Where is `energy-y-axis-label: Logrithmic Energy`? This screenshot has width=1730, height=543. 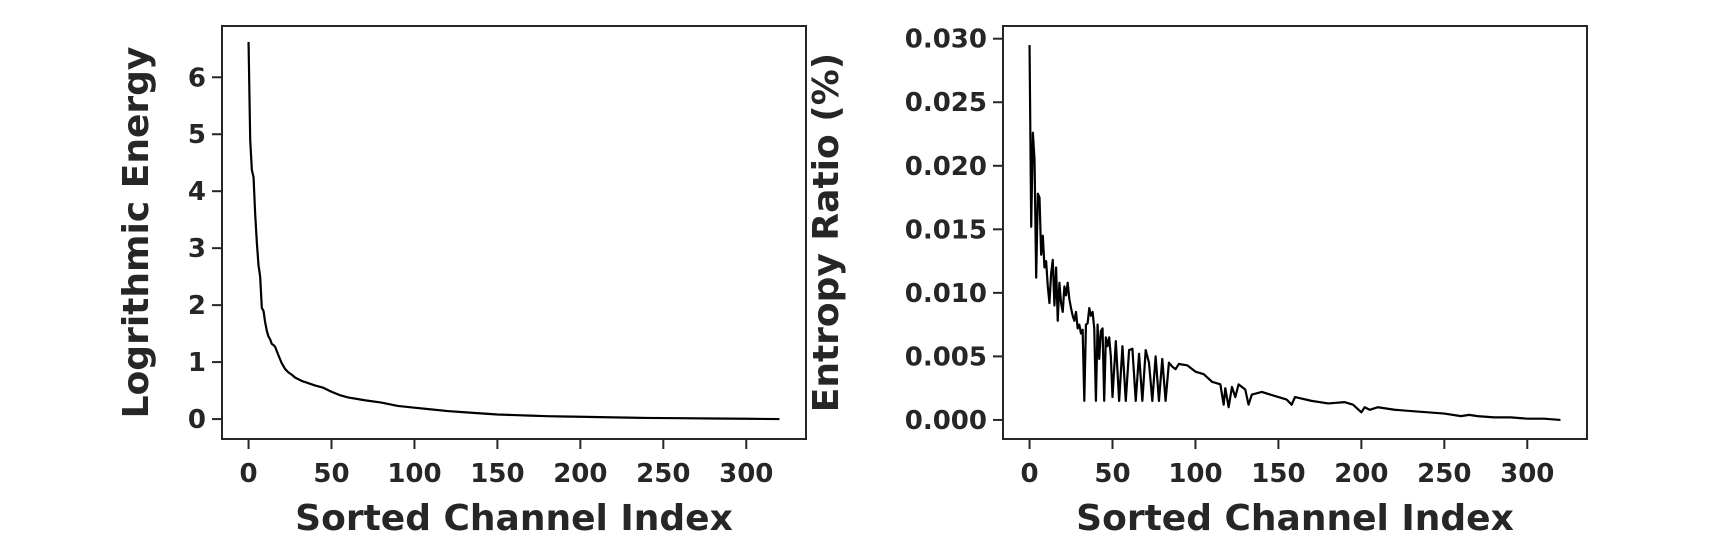 energy-y-axis-label: Logrithmic Energy is located at coordinates (136, 233).